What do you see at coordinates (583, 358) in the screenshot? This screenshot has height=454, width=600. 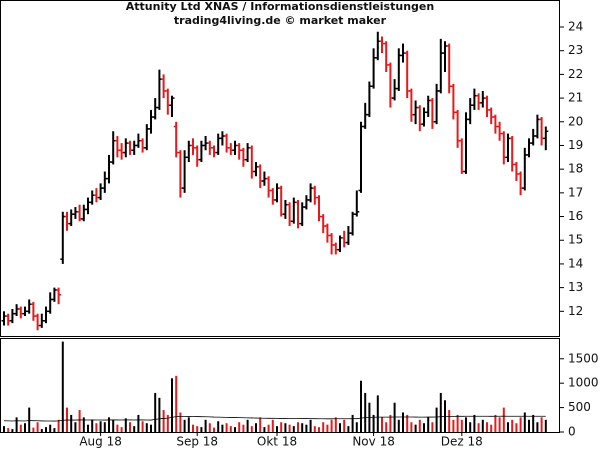 I see `y-tick-label: 1500` at bounding box center [583, 358].